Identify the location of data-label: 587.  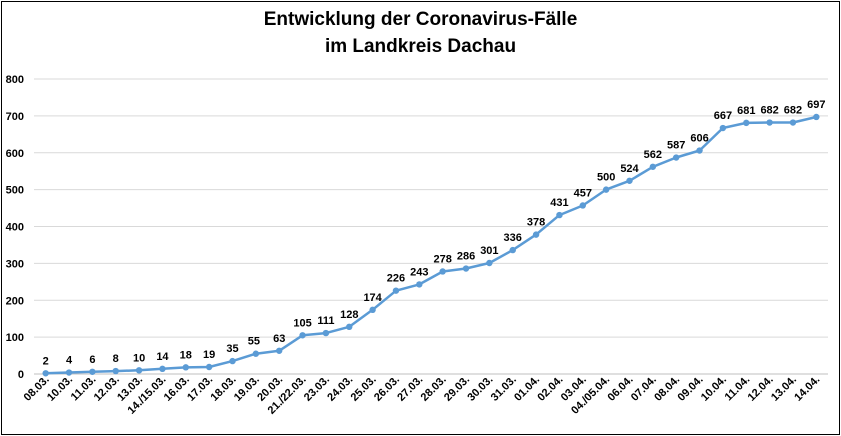
(676, 146).